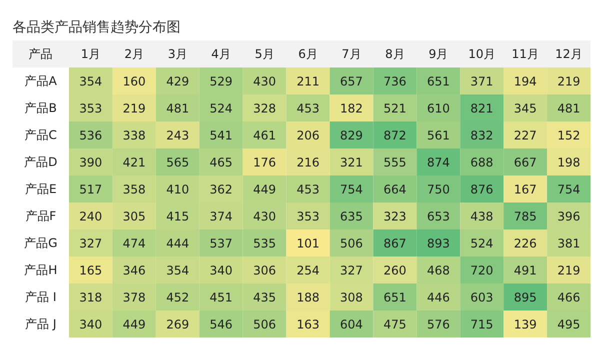 Image resolution: width=614 pixels, height=358 pixels. I want to click on data-label: 410, so click(178, 189).